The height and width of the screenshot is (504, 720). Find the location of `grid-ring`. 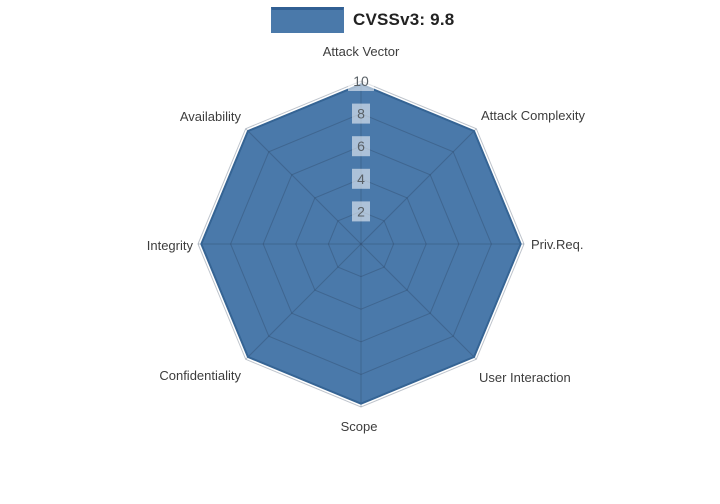

grid-ring is located at coordinates (361, 244).